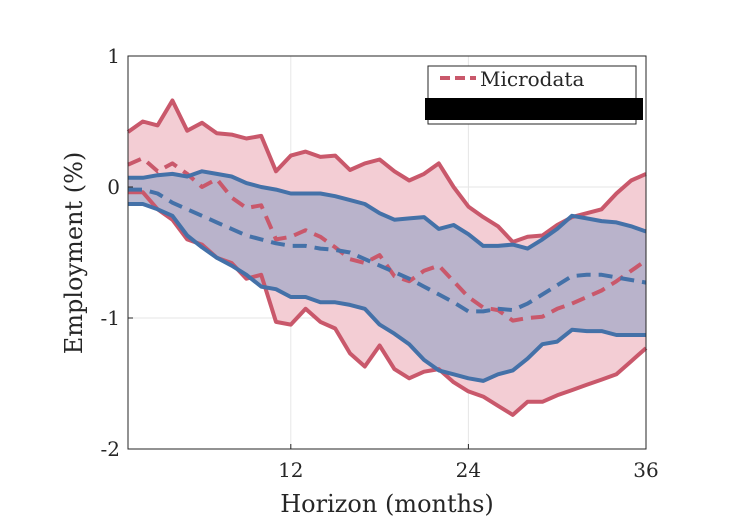 The width and height of the screenshot is (739, 524). I want to click on legend-redaction-bar, so click(534, 109).